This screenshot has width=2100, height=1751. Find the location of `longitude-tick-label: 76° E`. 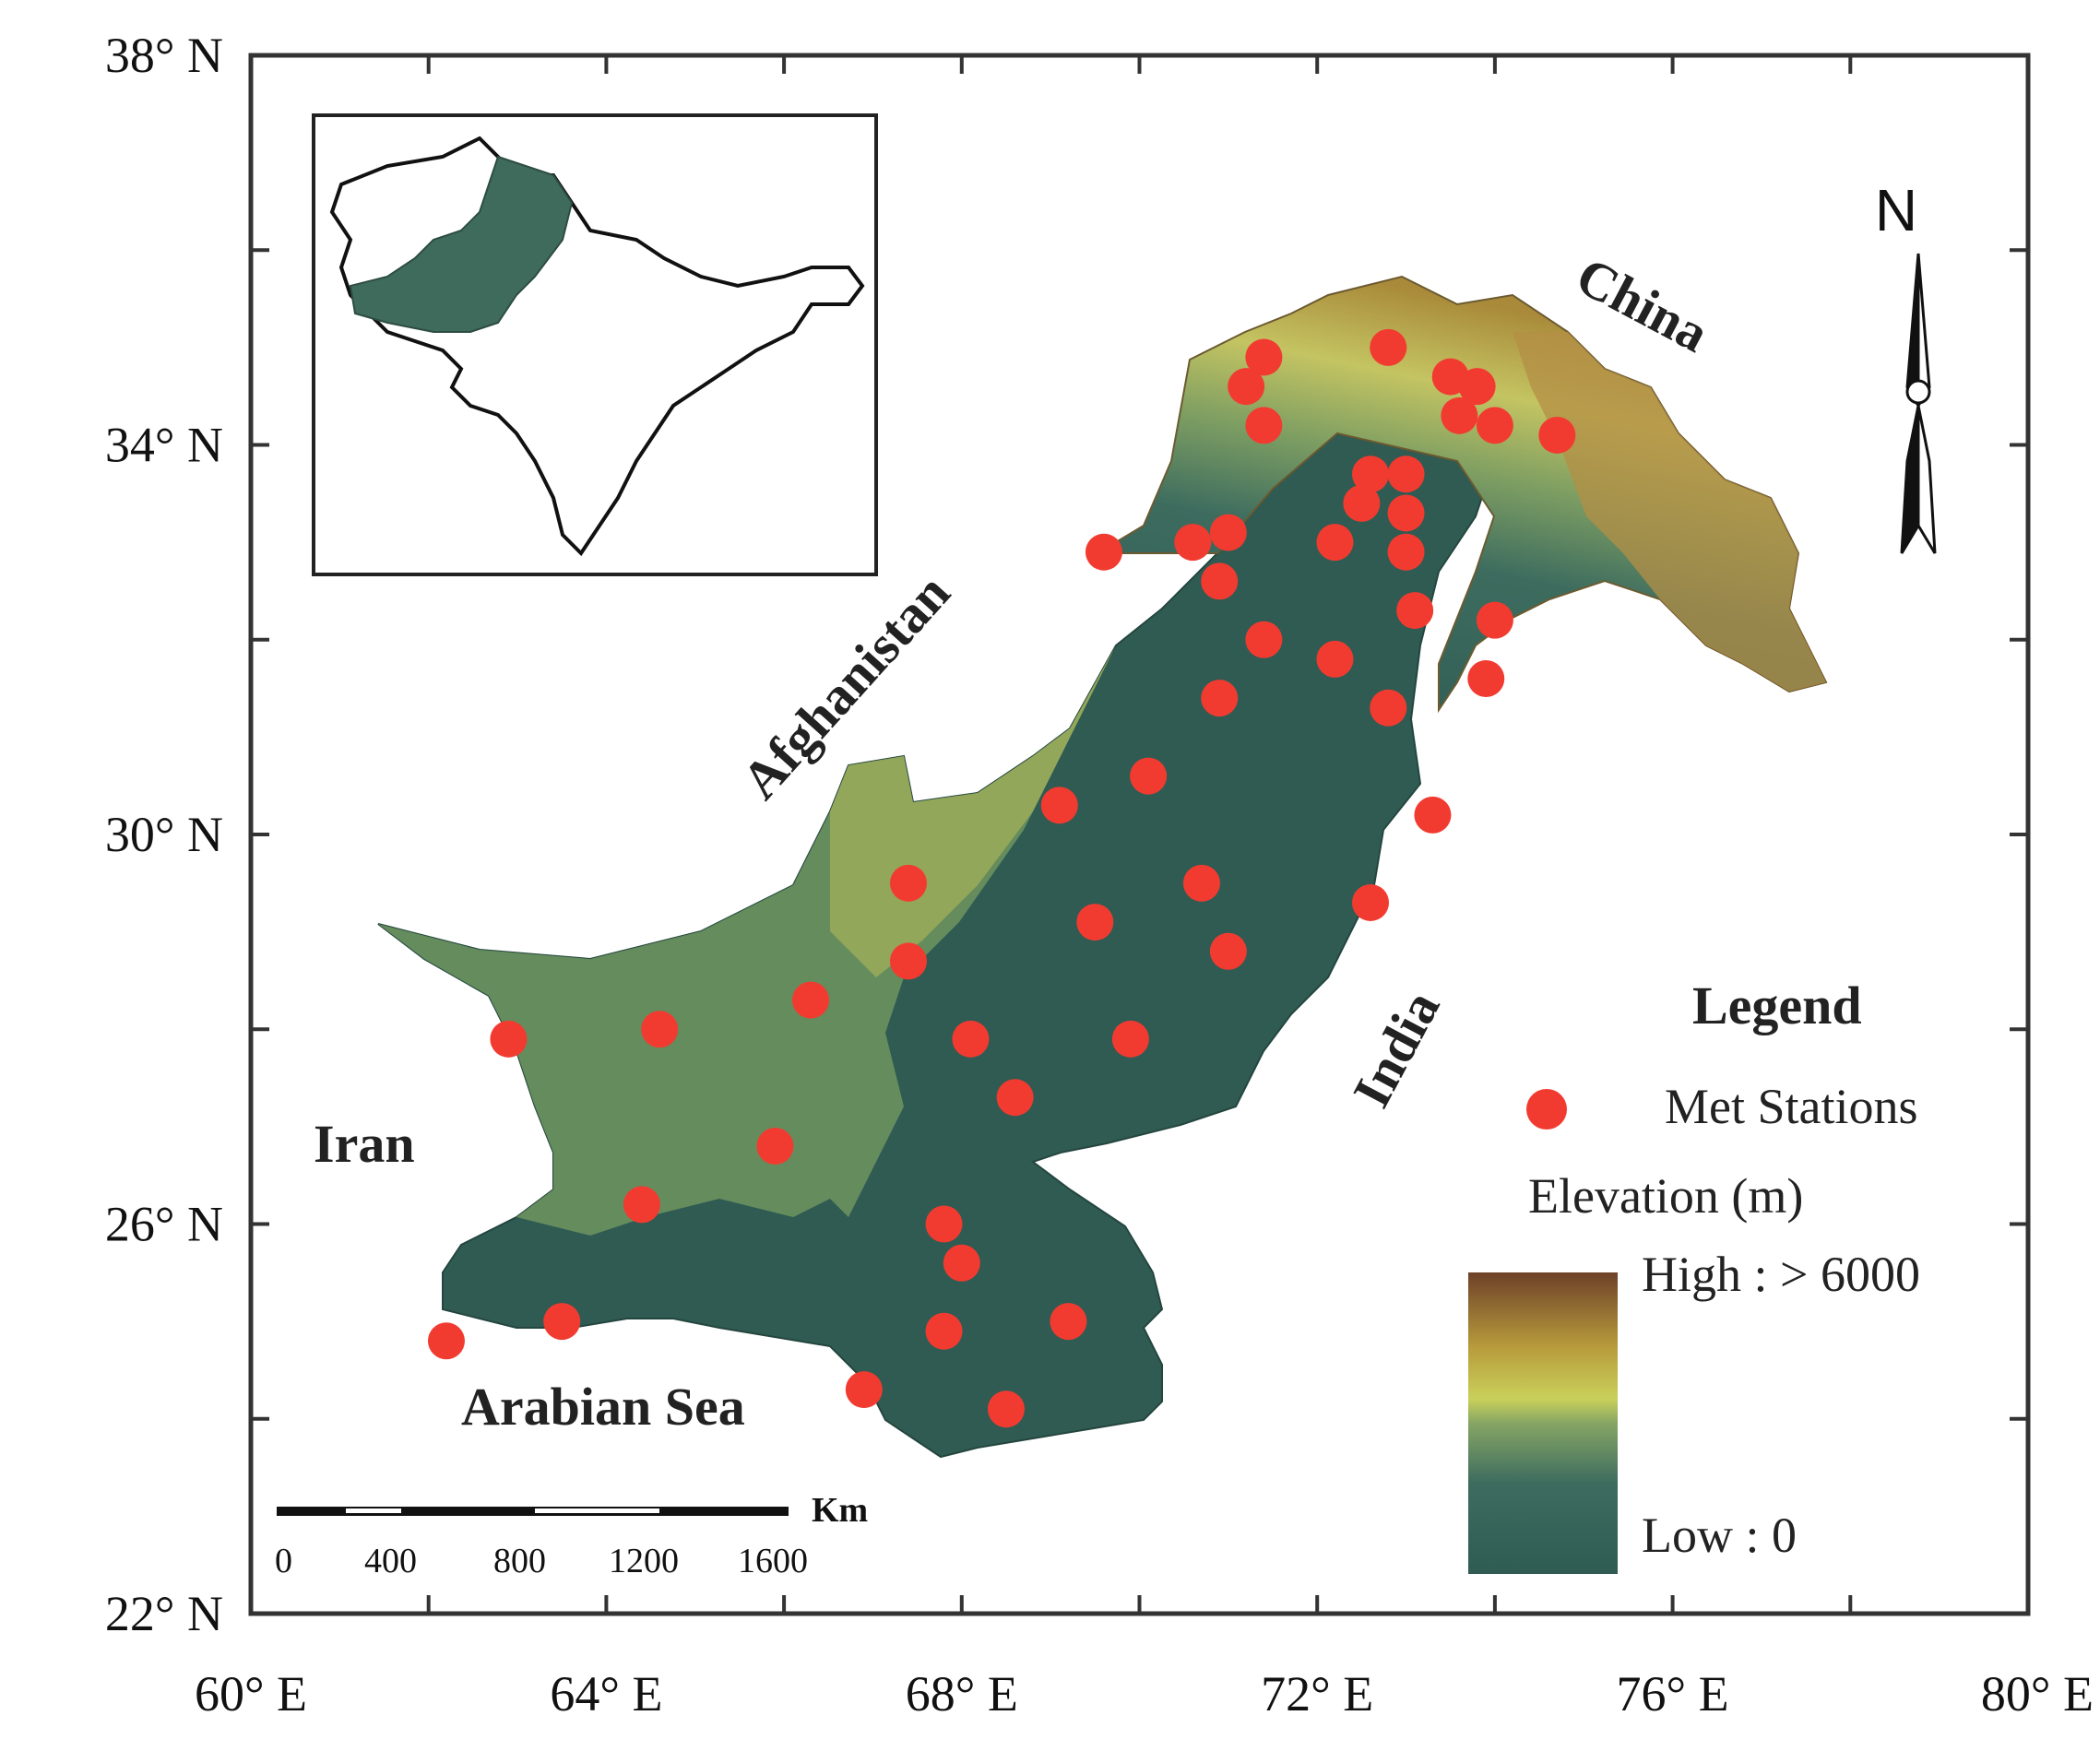

longitude-tick-label: 76° E is located at coordinates (1673, 1693).